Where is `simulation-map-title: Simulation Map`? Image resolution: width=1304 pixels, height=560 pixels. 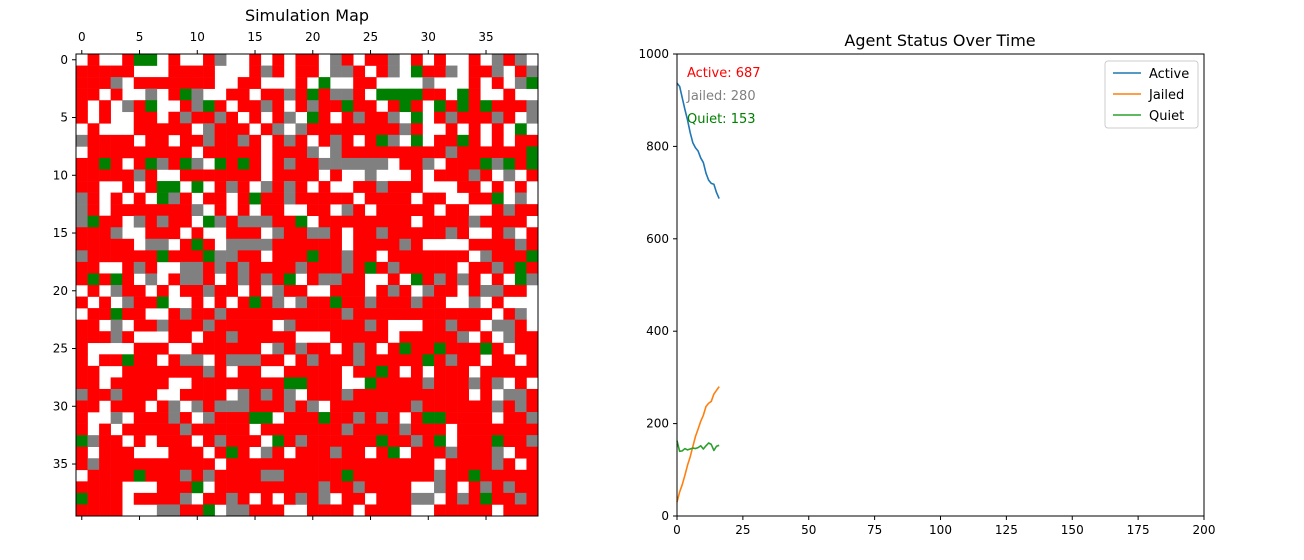
simulation-map-title: Simulation Map is located at coordinates (307, 15).